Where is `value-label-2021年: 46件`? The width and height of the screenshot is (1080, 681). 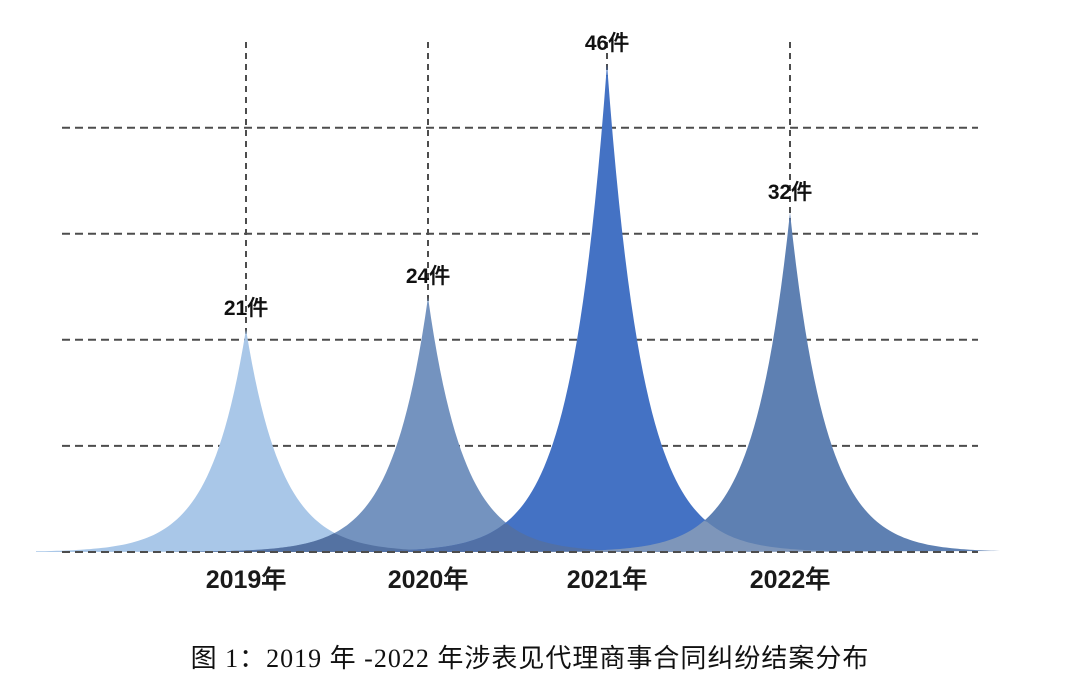 value-label-2021年: 46件 is located at coordinates (607, 43).